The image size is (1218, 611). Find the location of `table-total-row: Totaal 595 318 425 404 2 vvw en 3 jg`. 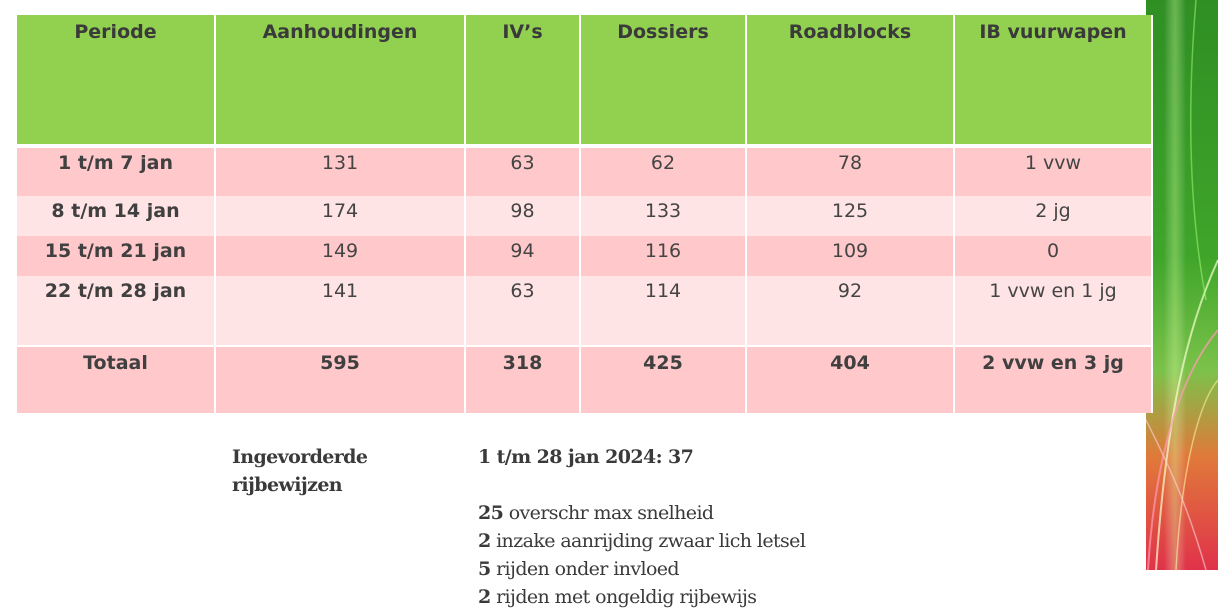

table-total-row: Totaal 595 318 425 404 2 vvw en 3 jg is located at coordinates (584, 379).